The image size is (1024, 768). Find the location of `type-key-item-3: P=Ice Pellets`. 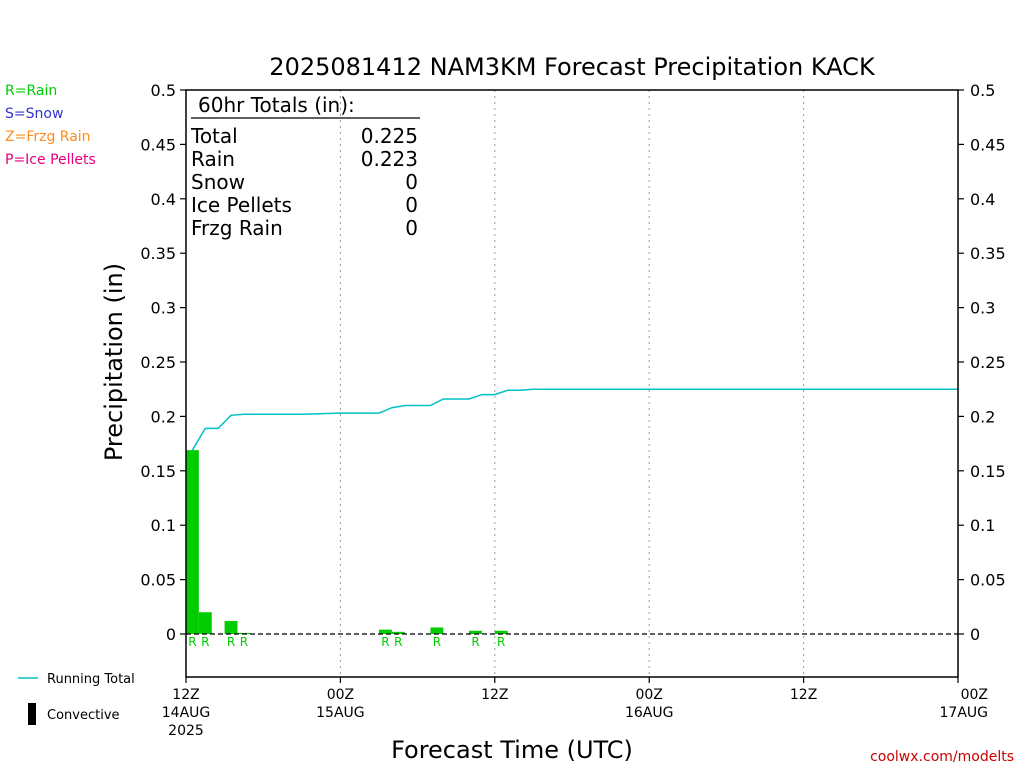

type-key-item-3: P=Ice Pellets is located at coordinates (50, 160).